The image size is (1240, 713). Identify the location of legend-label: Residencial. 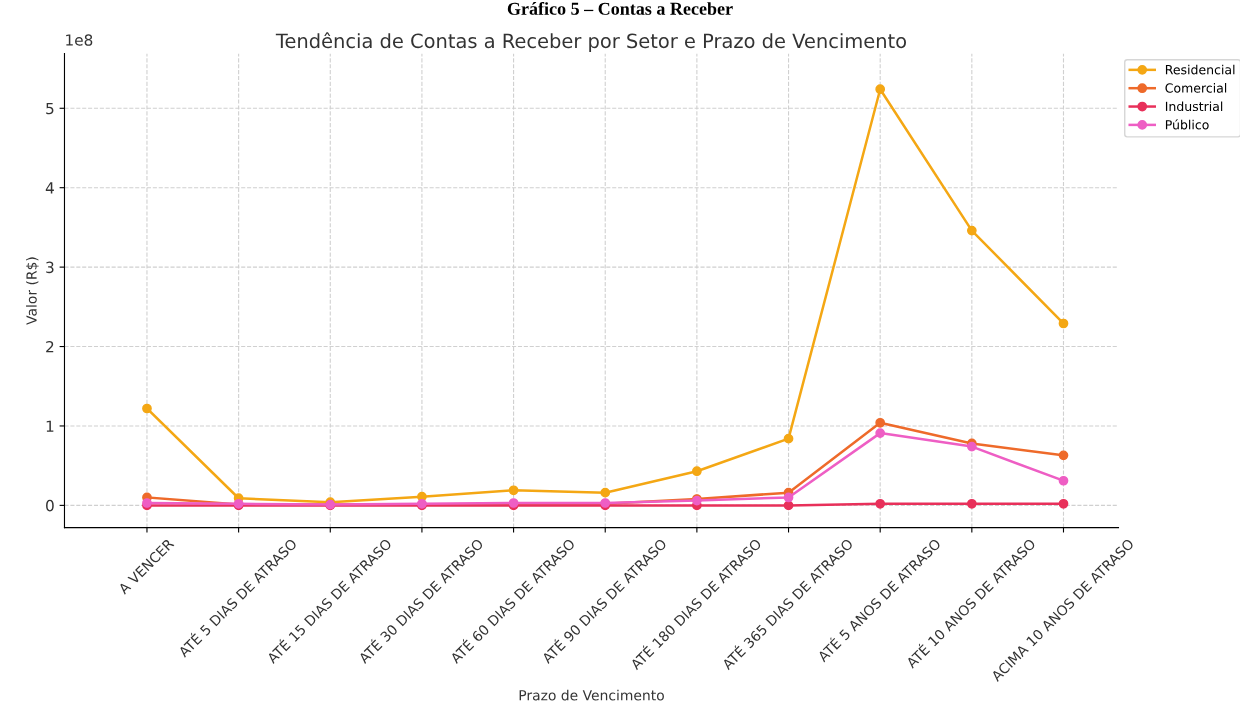
(1200, 69).